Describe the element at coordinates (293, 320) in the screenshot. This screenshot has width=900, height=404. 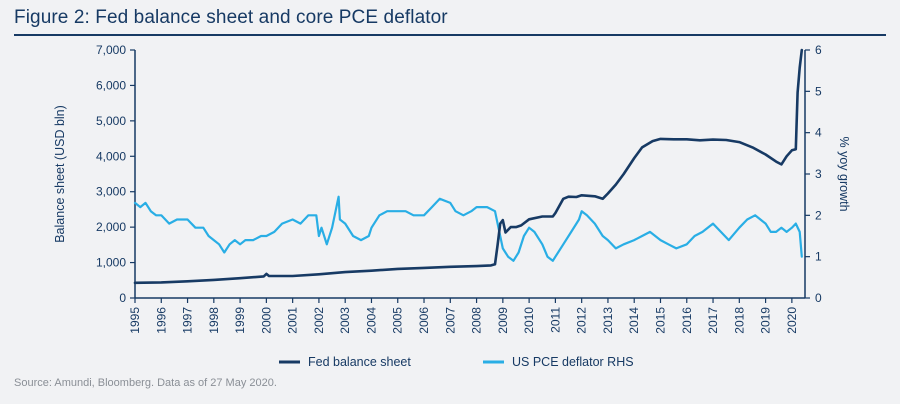
I see `x-tick-label: 2001` at that location.